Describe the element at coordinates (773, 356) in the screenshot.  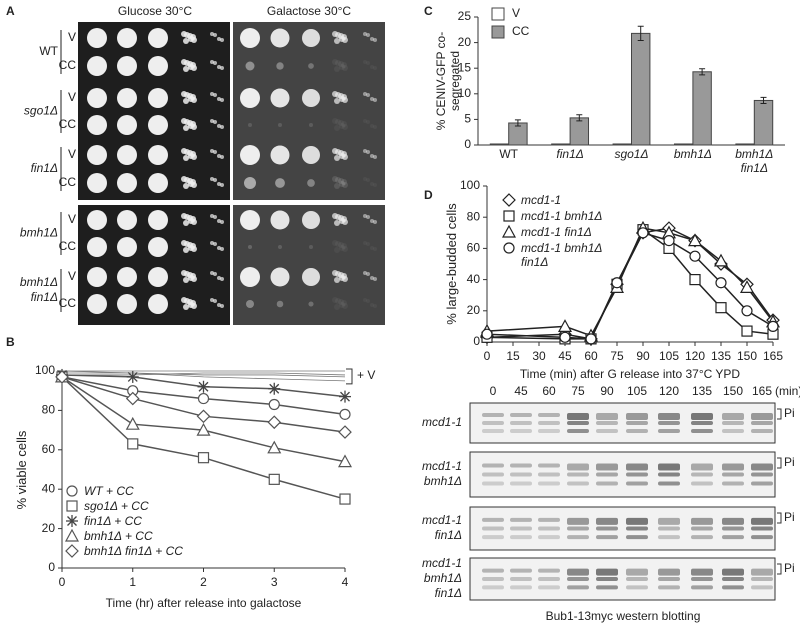
I see `x-tick-label: 165` at that location.